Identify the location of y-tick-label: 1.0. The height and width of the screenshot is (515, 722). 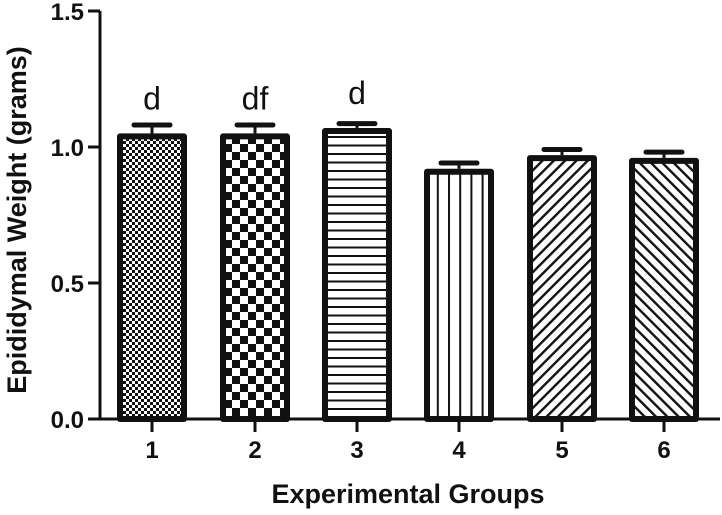
(67, 148).